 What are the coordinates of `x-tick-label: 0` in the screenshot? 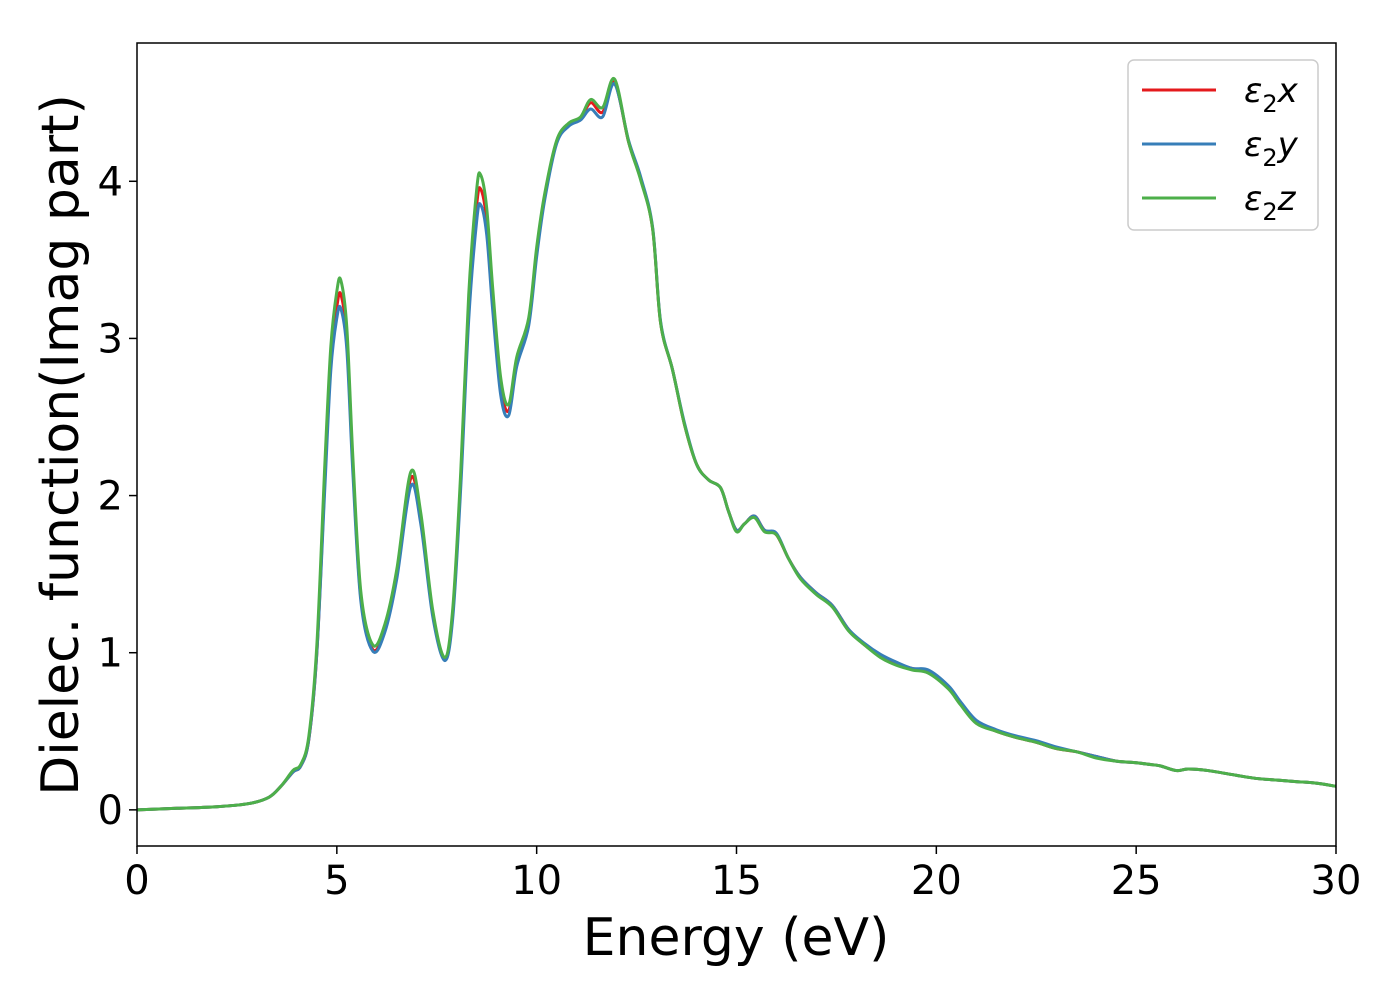 It's located at (136, 881).